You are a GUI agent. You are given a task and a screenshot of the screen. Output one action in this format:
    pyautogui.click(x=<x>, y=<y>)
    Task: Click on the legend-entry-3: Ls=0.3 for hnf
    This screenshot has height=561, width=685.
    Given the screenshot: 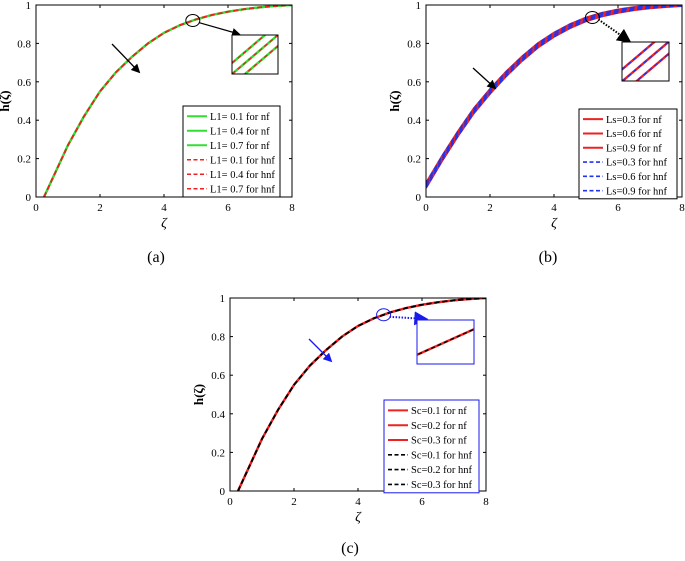 What is the action you would take?
    pyautogui.click(x=637, y=163)
    